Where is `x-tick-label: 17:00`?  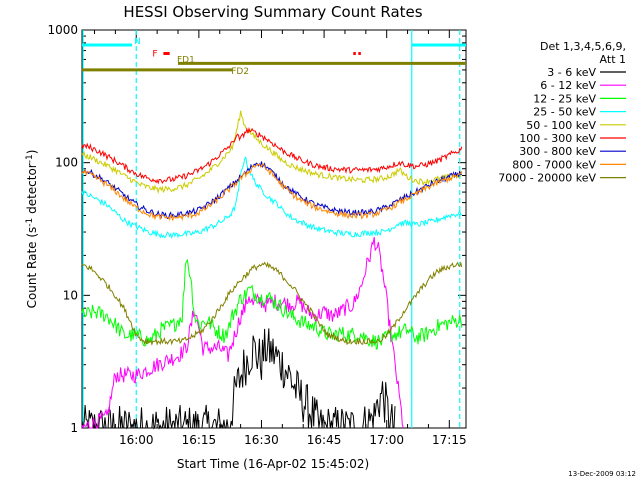 x-tick-label: 17:00 is located at coordinates (386, 440).